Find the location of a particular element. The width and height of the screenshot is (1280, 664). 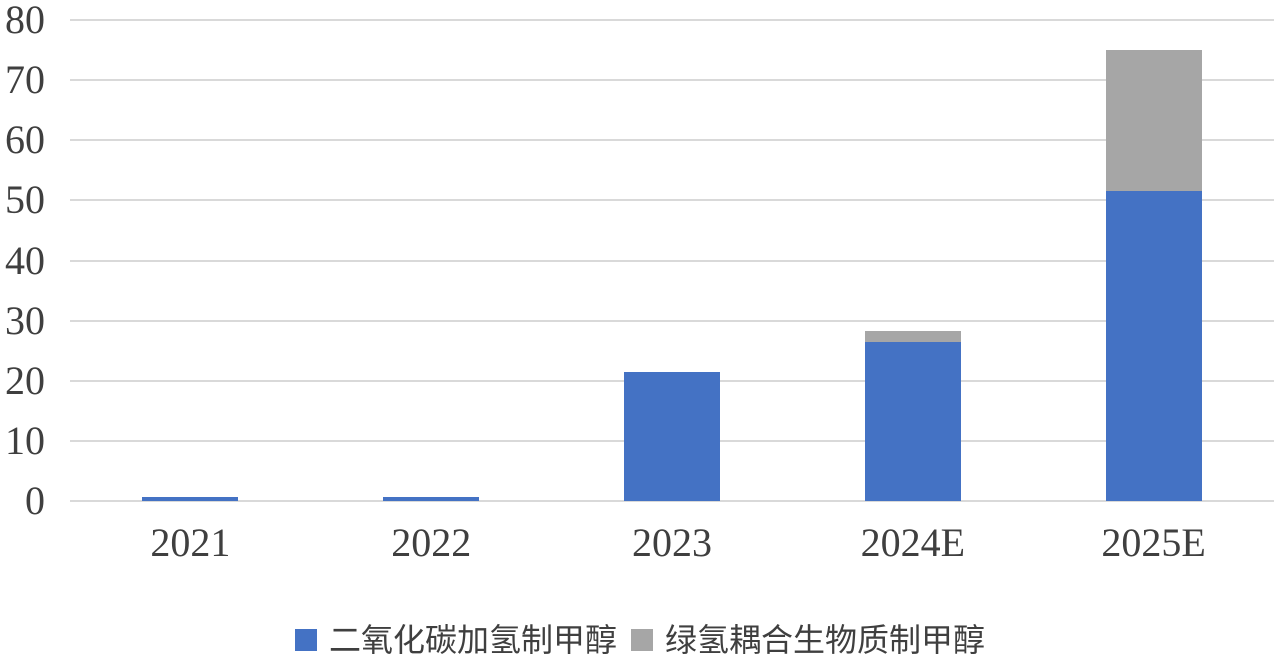

legend-item-series-2: 绿氢耦合生物质制甲醇 is located at coordinates (808, 640).